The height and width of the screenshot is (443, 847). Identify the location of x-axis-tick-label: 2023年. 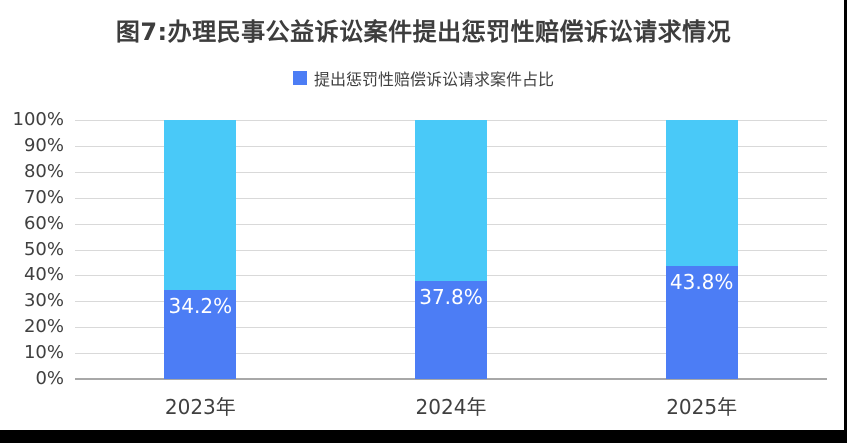
(200, 407).